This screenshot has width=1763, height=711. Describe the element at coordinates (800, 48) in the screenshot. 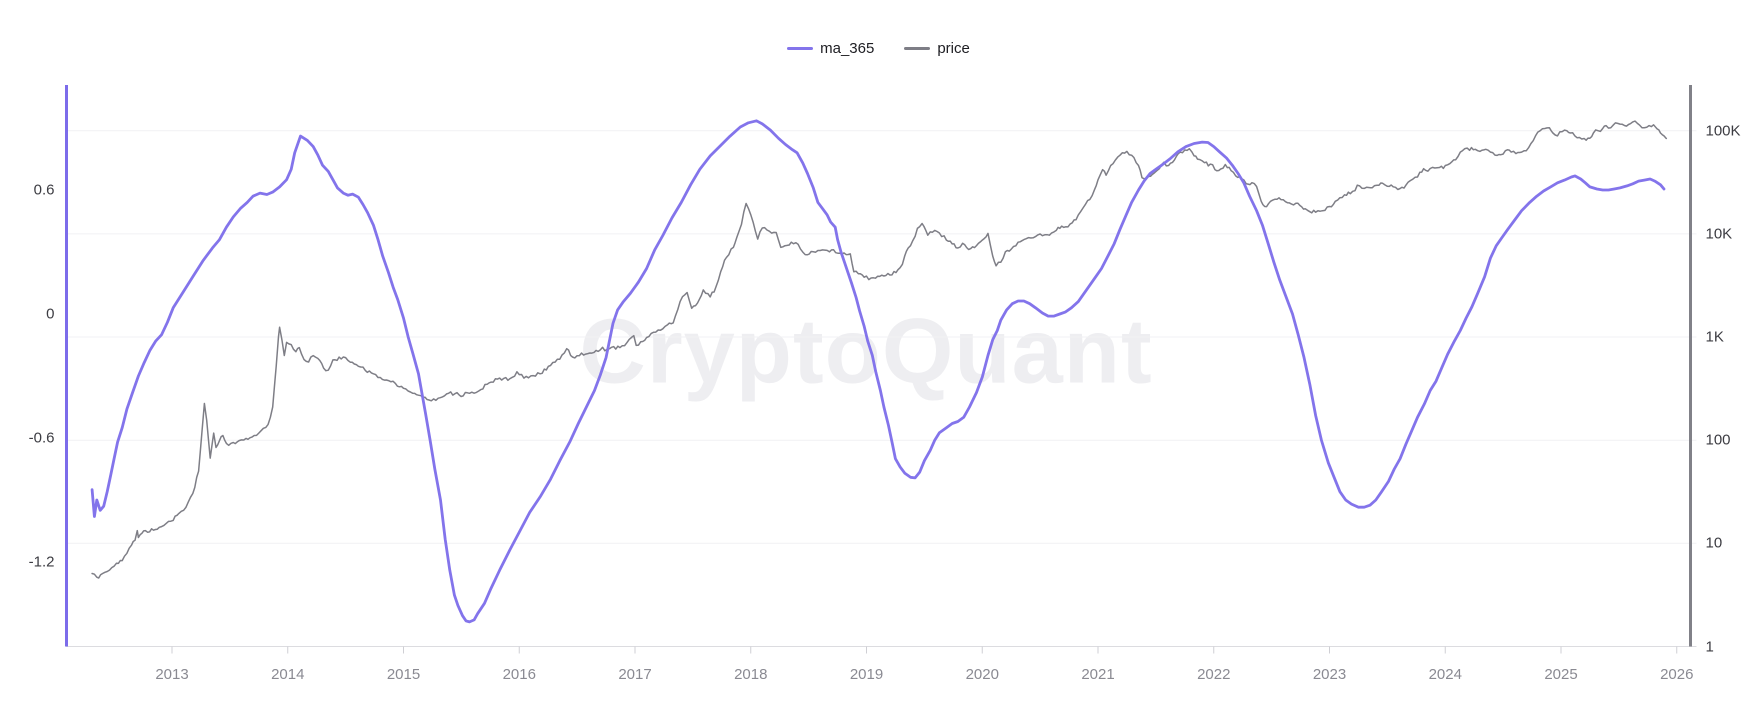

I see `ma365-line-swatch` at that location.